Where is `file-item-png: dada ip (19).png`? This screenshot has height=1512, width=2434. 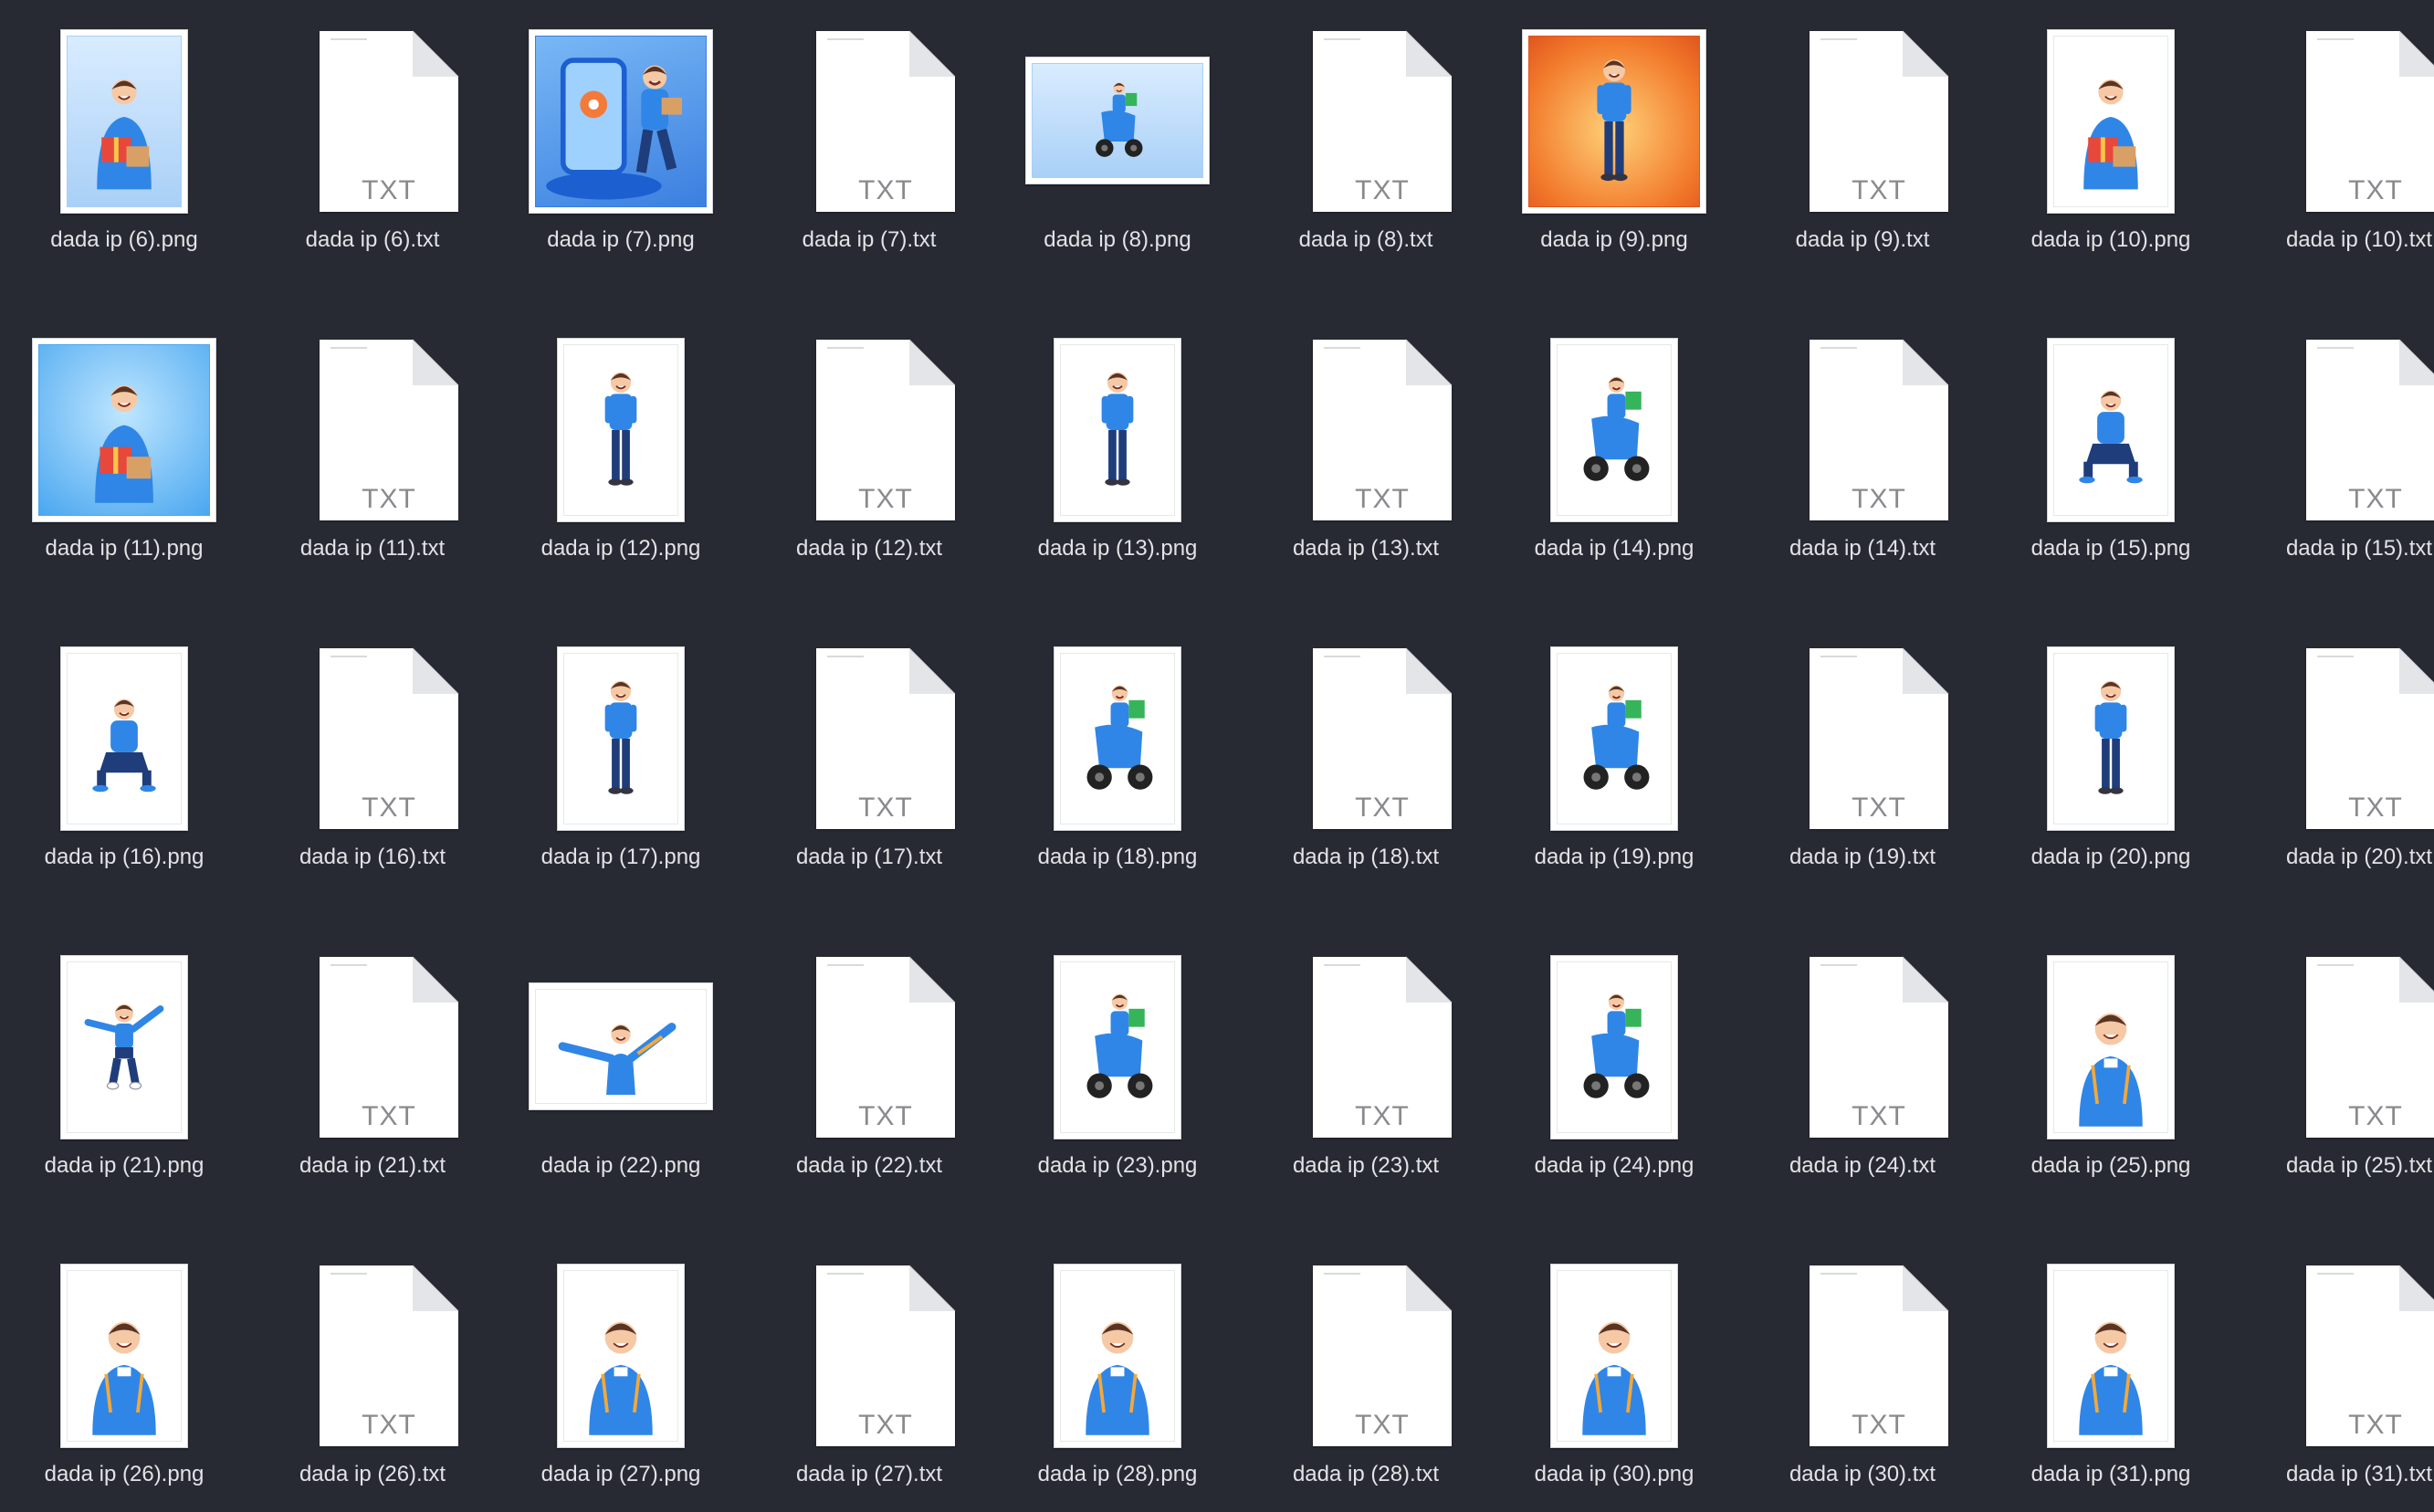
file-item-png: dada ip (19).png is located at coordinates (1614, 754).